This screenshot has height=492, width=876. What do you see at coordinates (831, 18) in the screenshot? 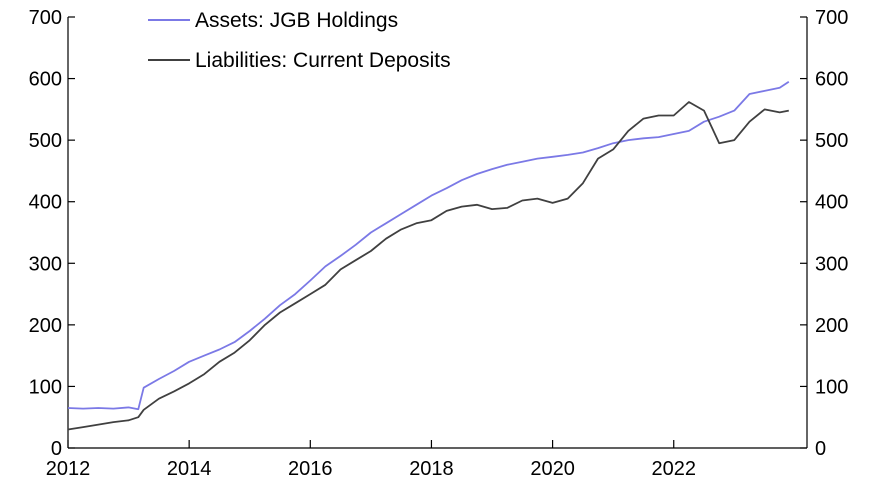
I see `y-tick-label-right: 700` at bounding box center [831, 18].